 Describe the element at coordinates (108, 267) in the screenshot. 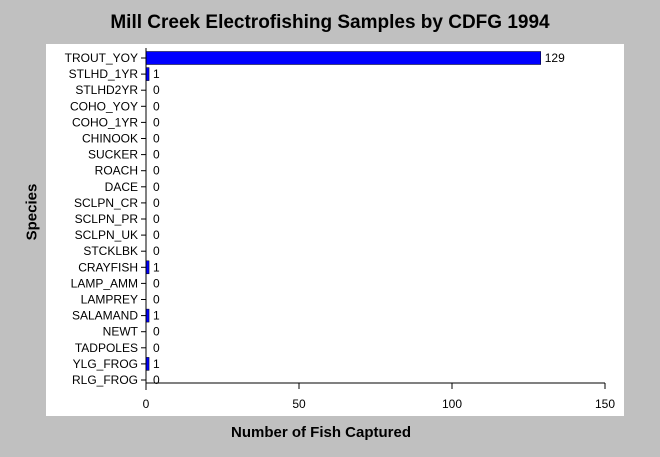

I see `category-label: CRAYFISH` at that location.